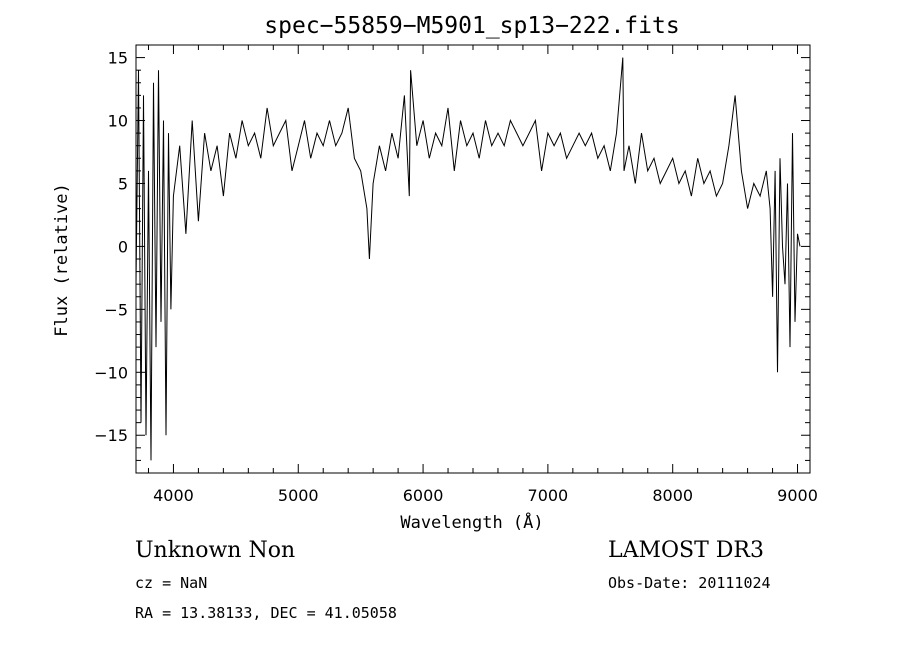 This screenshot has height=649, width=900. Describe the element at coordinates (298, 495) in the screenshot. I see `x-tick-label: 5000` at that location.